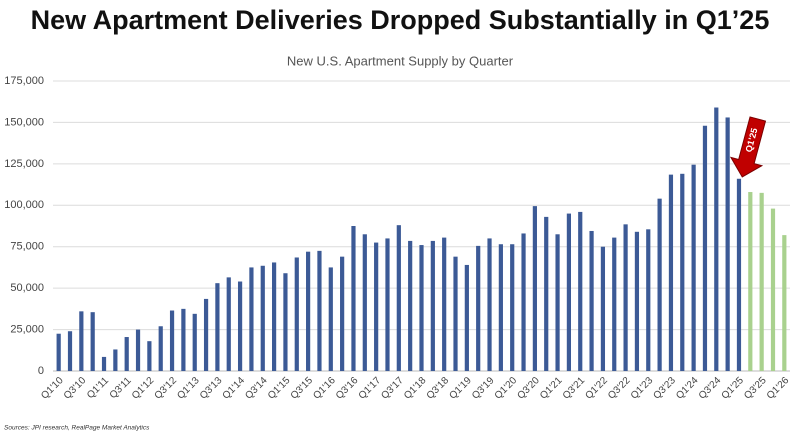 This screenshot has height=447, width=800. I want to click on x-tick-label: Q3'25, so click(755, 388).